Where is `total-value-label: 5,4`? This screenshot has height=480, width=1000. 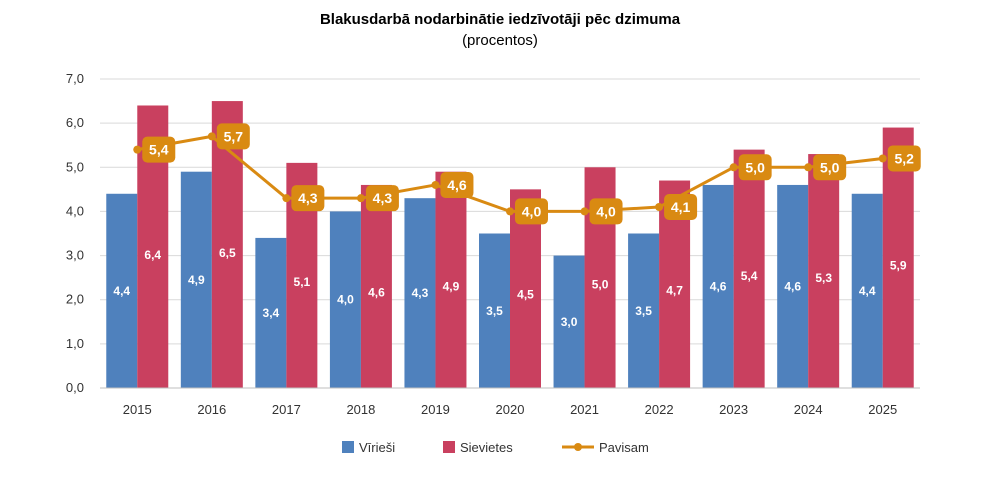
total-value-label: 5,4 is located at coordinates (159, 150).